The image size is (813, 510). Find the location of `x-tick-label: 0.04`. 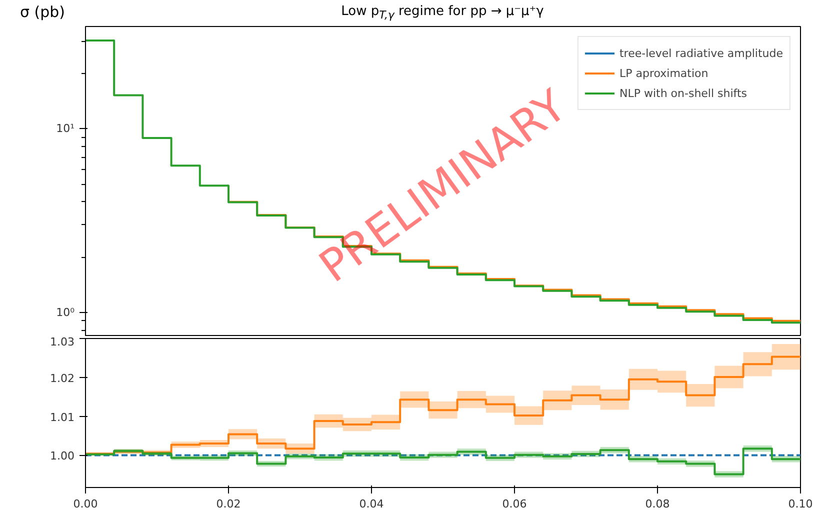

x-tick-label: 0.04 is located at coordinates (371, 504).